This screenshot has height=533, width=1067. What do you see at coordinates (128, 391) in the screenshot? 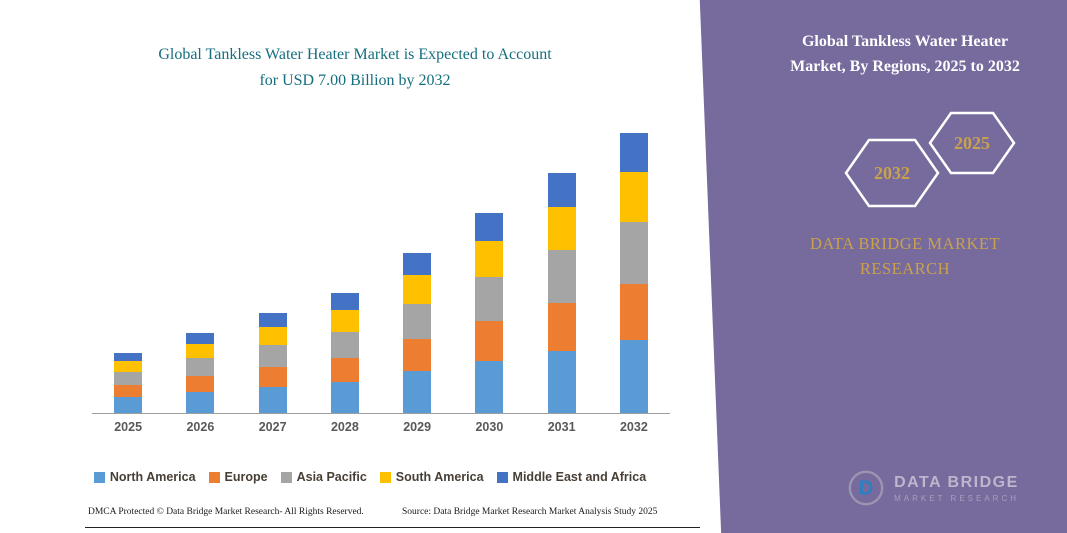
I see `segment-europe-2025` at bounding box center [128, 391].